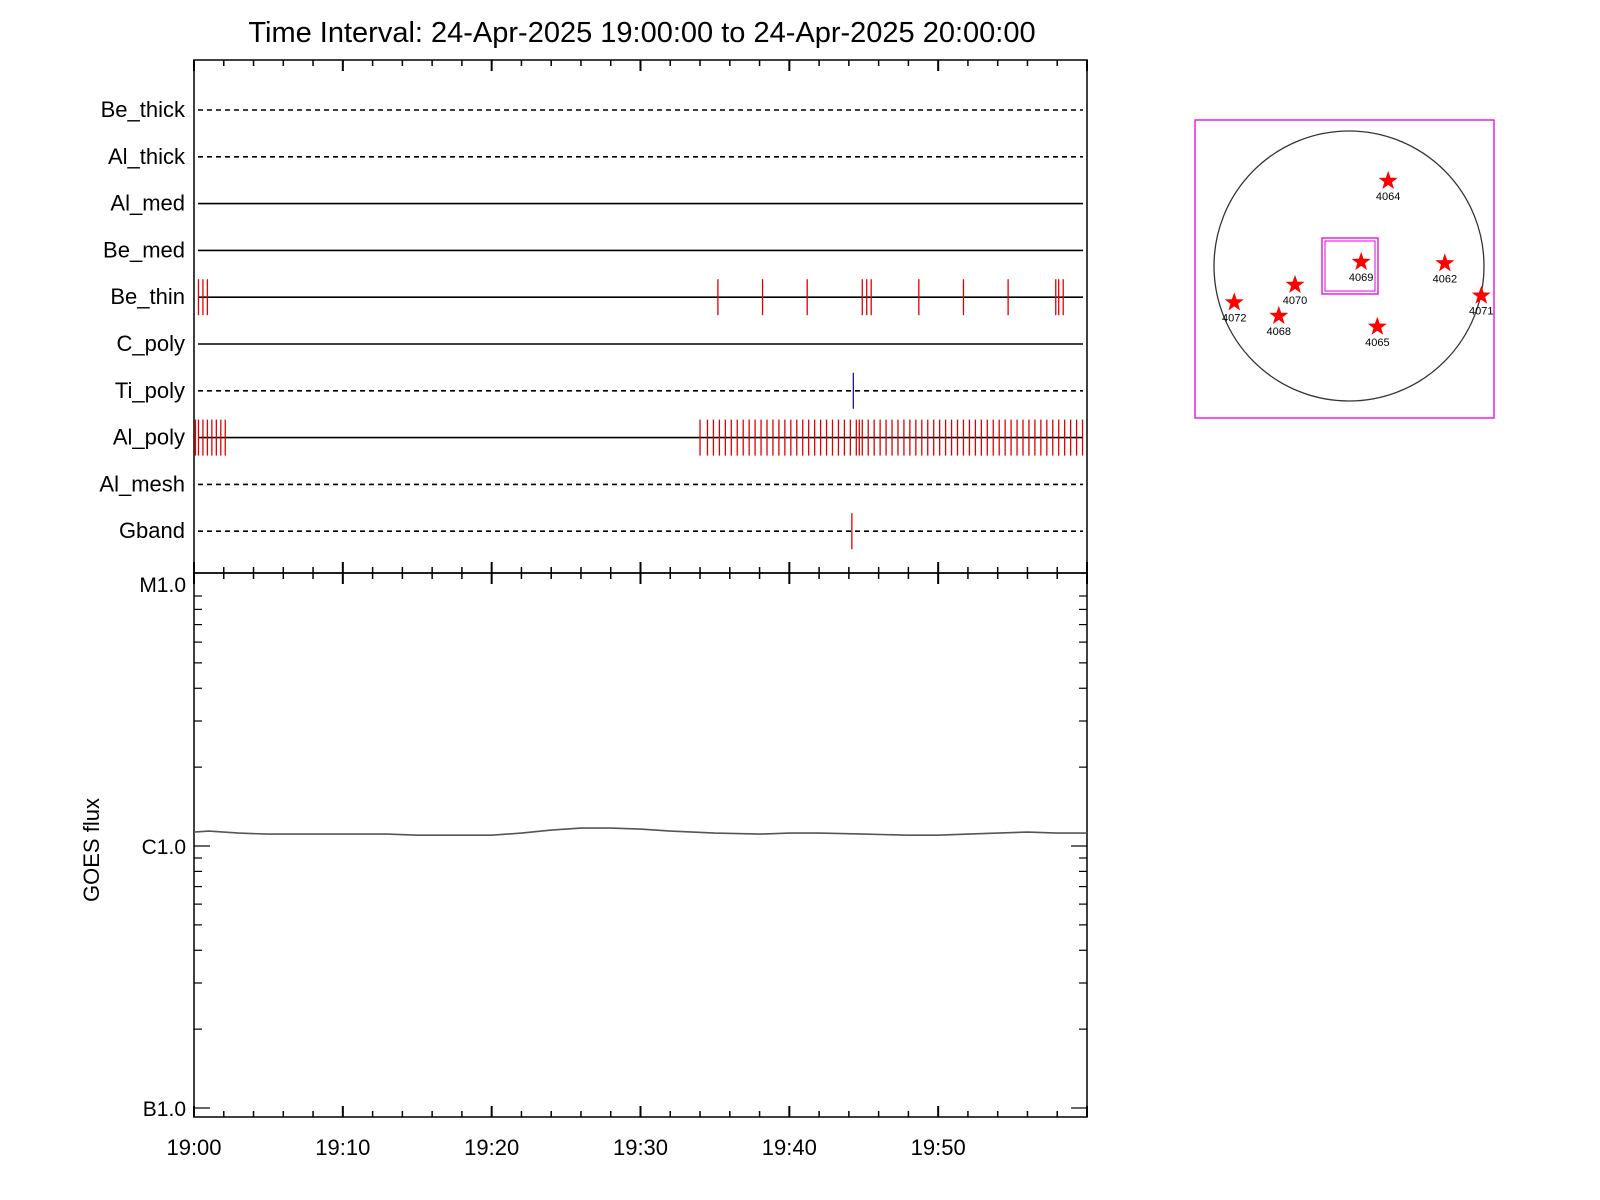 The height and width of the screenshot is (1200, 1600). What do you see at coordinates (599, 390) in the screenshot?
I see `filter-row-ti-poly: Ti_poly` at bounding box center [599, 390].